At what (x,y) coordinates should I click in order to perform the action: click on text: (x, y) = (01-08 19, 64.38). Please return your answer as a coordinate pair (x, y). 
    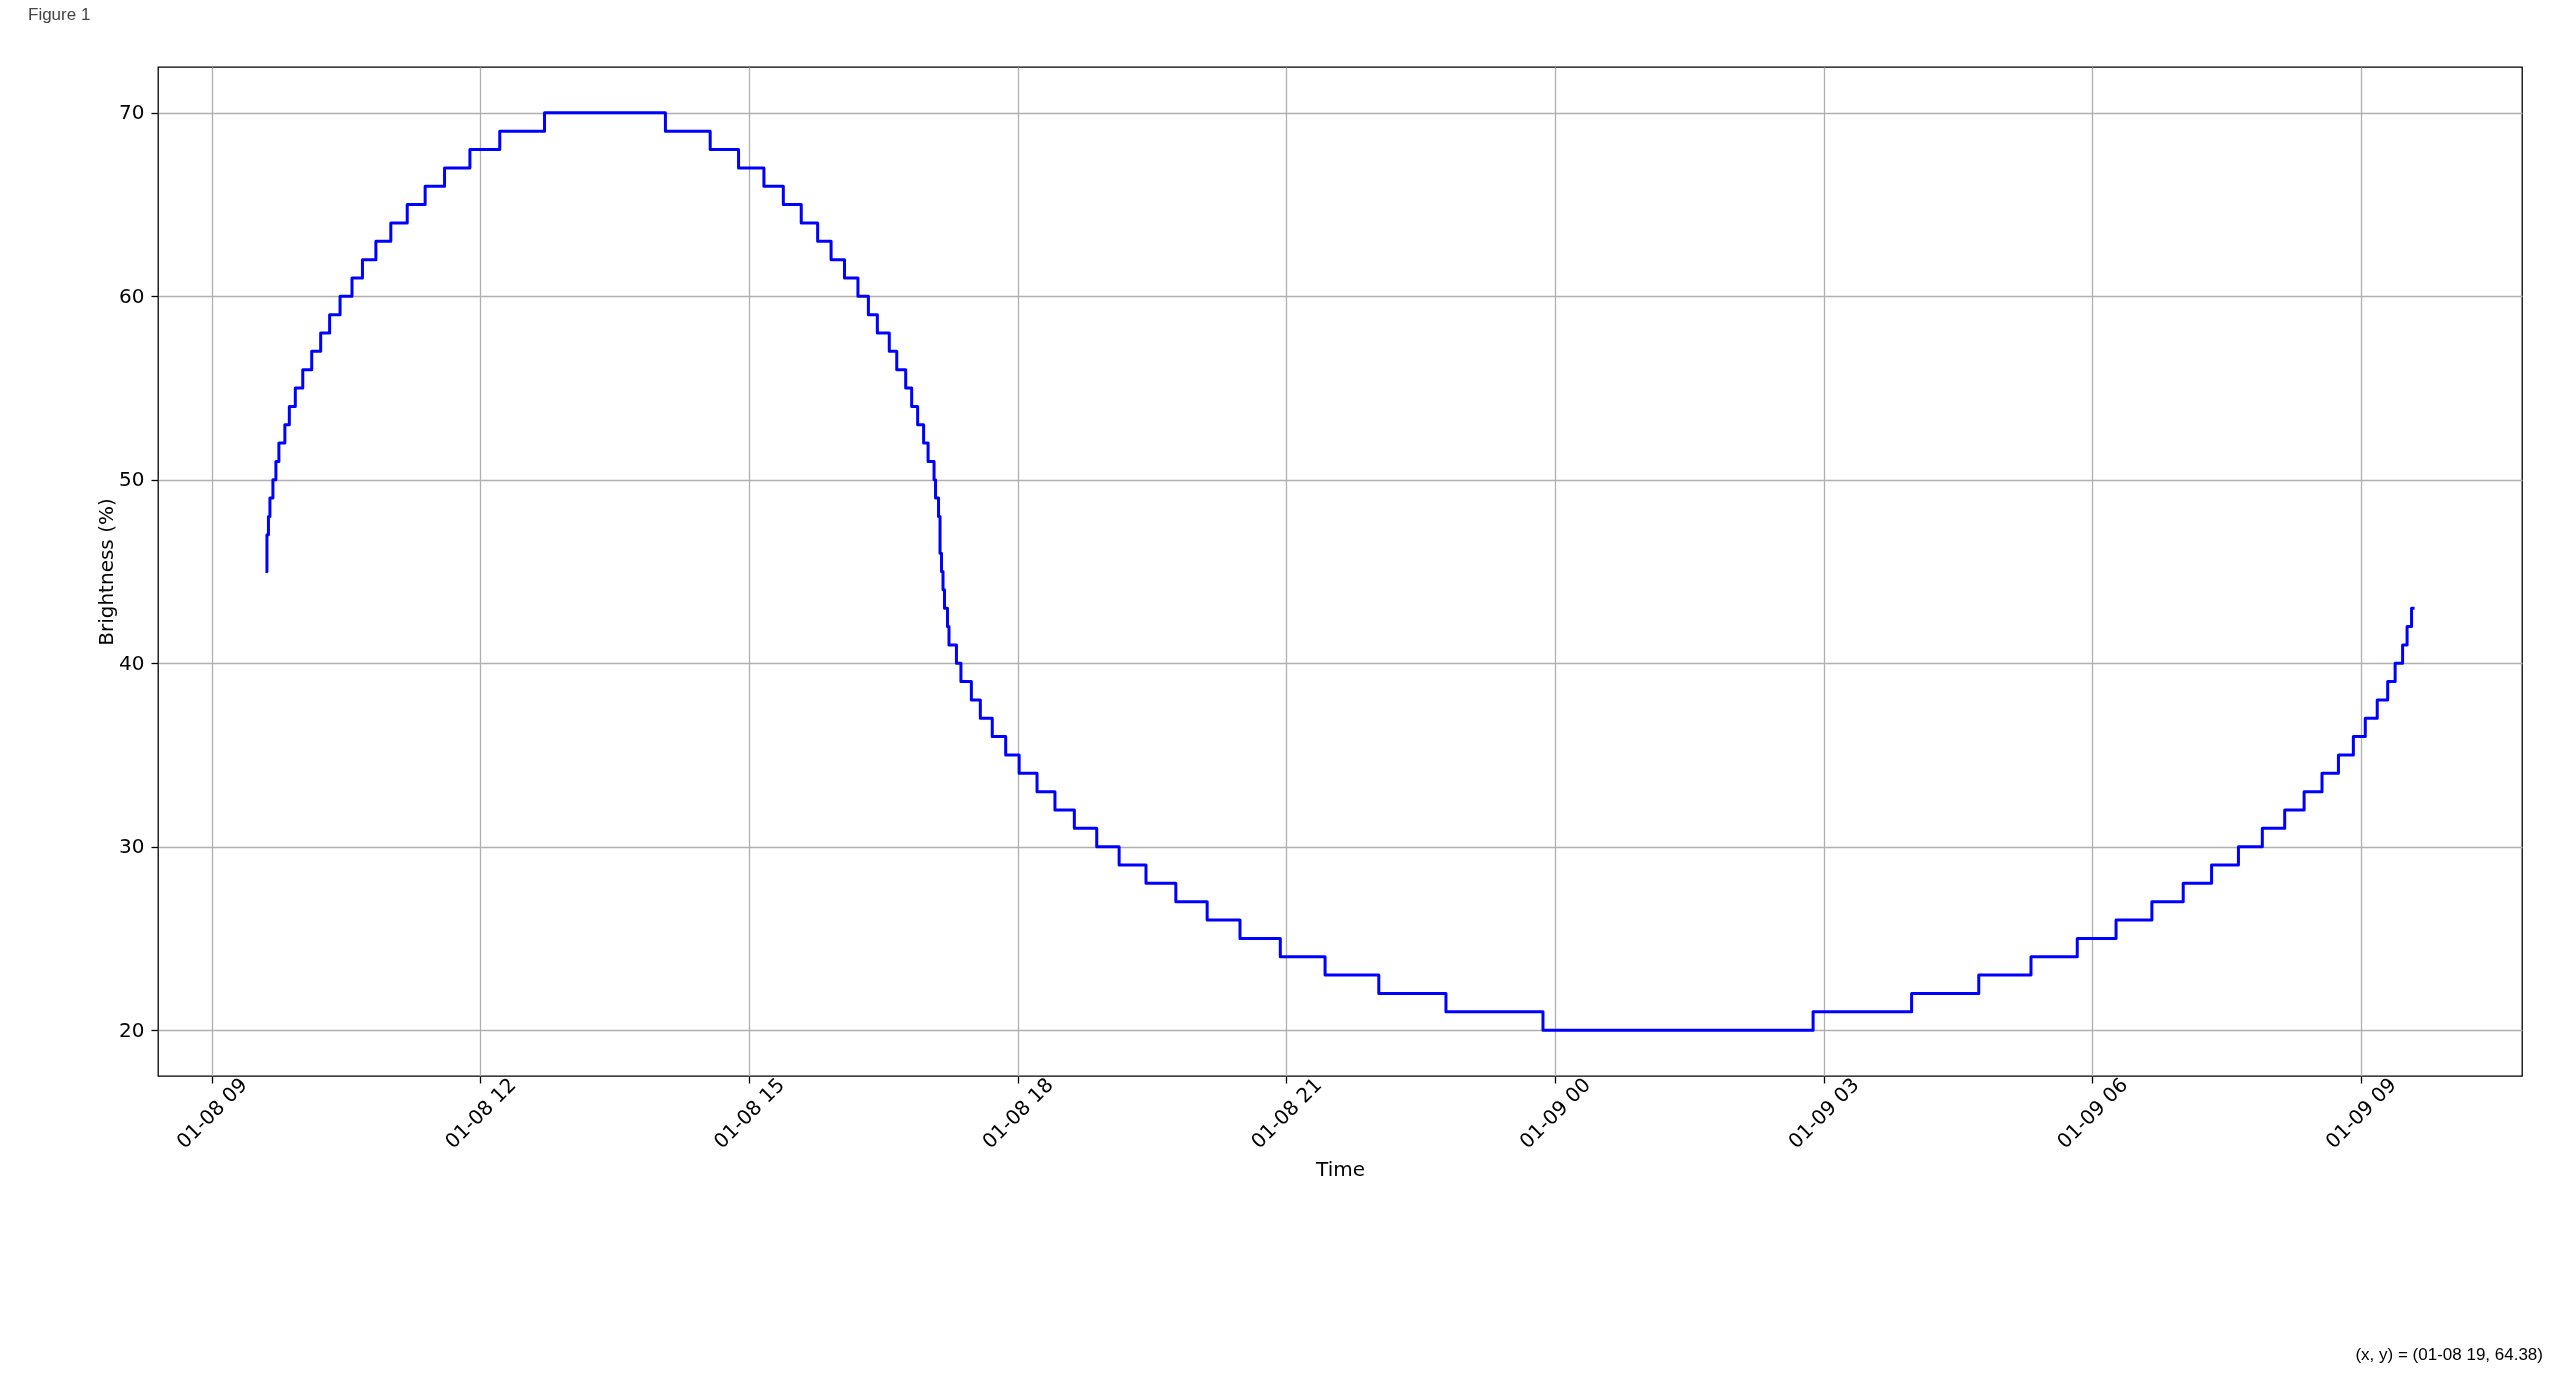
    Looking at the image, I should click on (2449, 1354).